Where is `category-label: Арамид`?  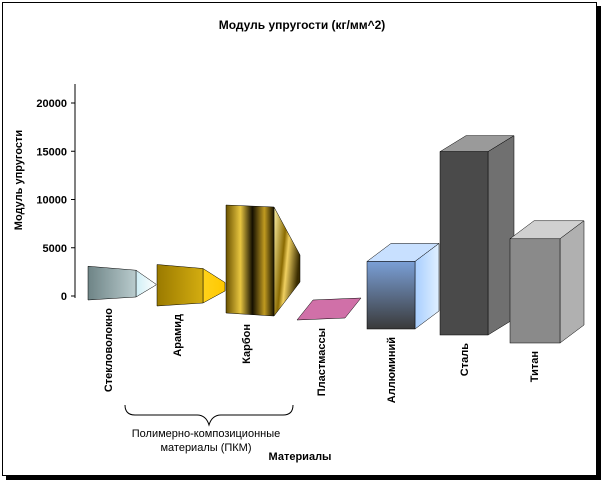 category-label: Арамид is located at coordinates (178, 335).